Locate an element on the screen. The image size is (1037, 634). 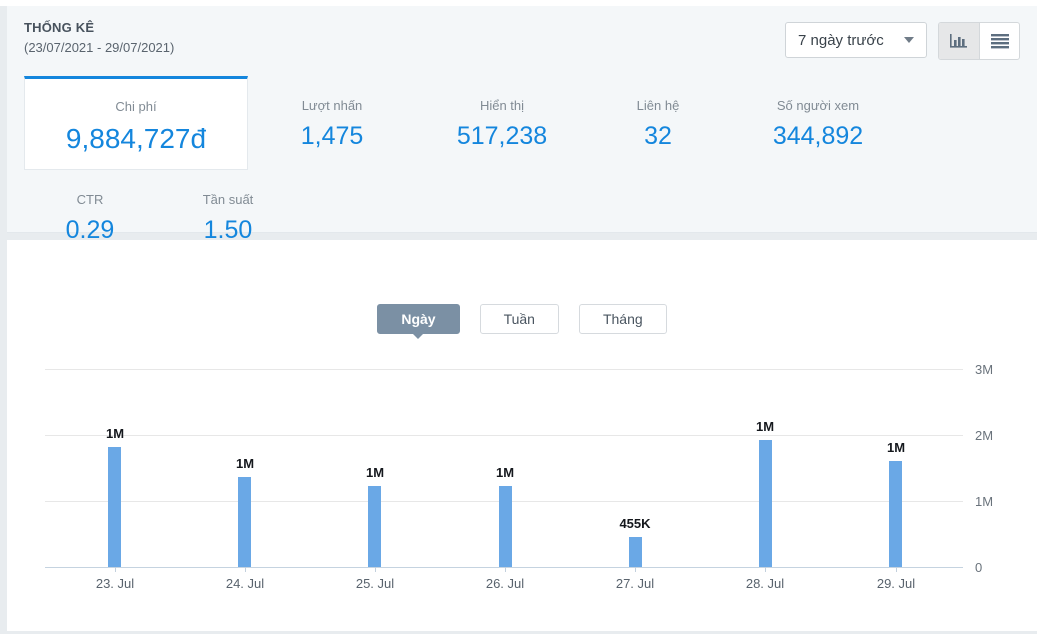
bar-27-jul is located at coordinates (635, 552).